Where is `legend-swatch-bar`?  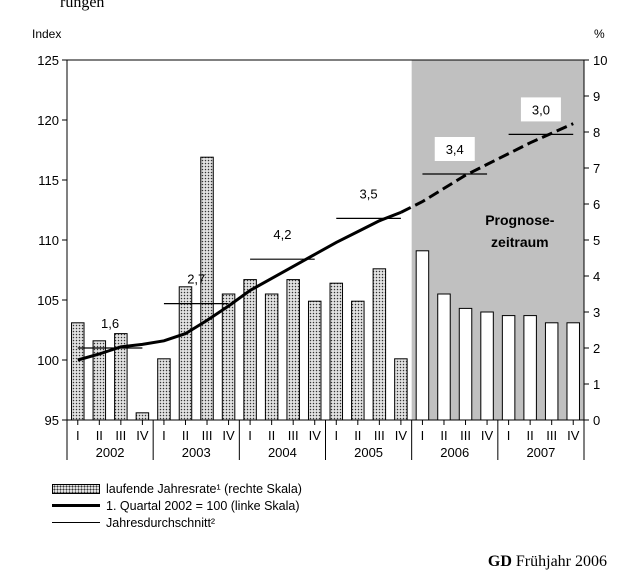 legend-swatch-bar is located at coordinates (76, 488).